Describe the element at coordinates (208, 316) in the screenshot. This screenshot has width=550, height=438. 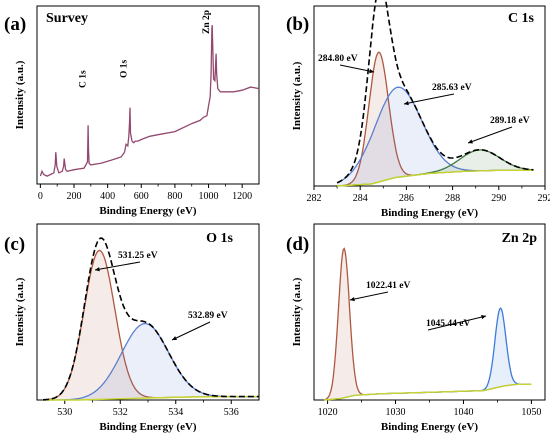
I see `panel-c-peak-label: 532.89 eV` at that location.